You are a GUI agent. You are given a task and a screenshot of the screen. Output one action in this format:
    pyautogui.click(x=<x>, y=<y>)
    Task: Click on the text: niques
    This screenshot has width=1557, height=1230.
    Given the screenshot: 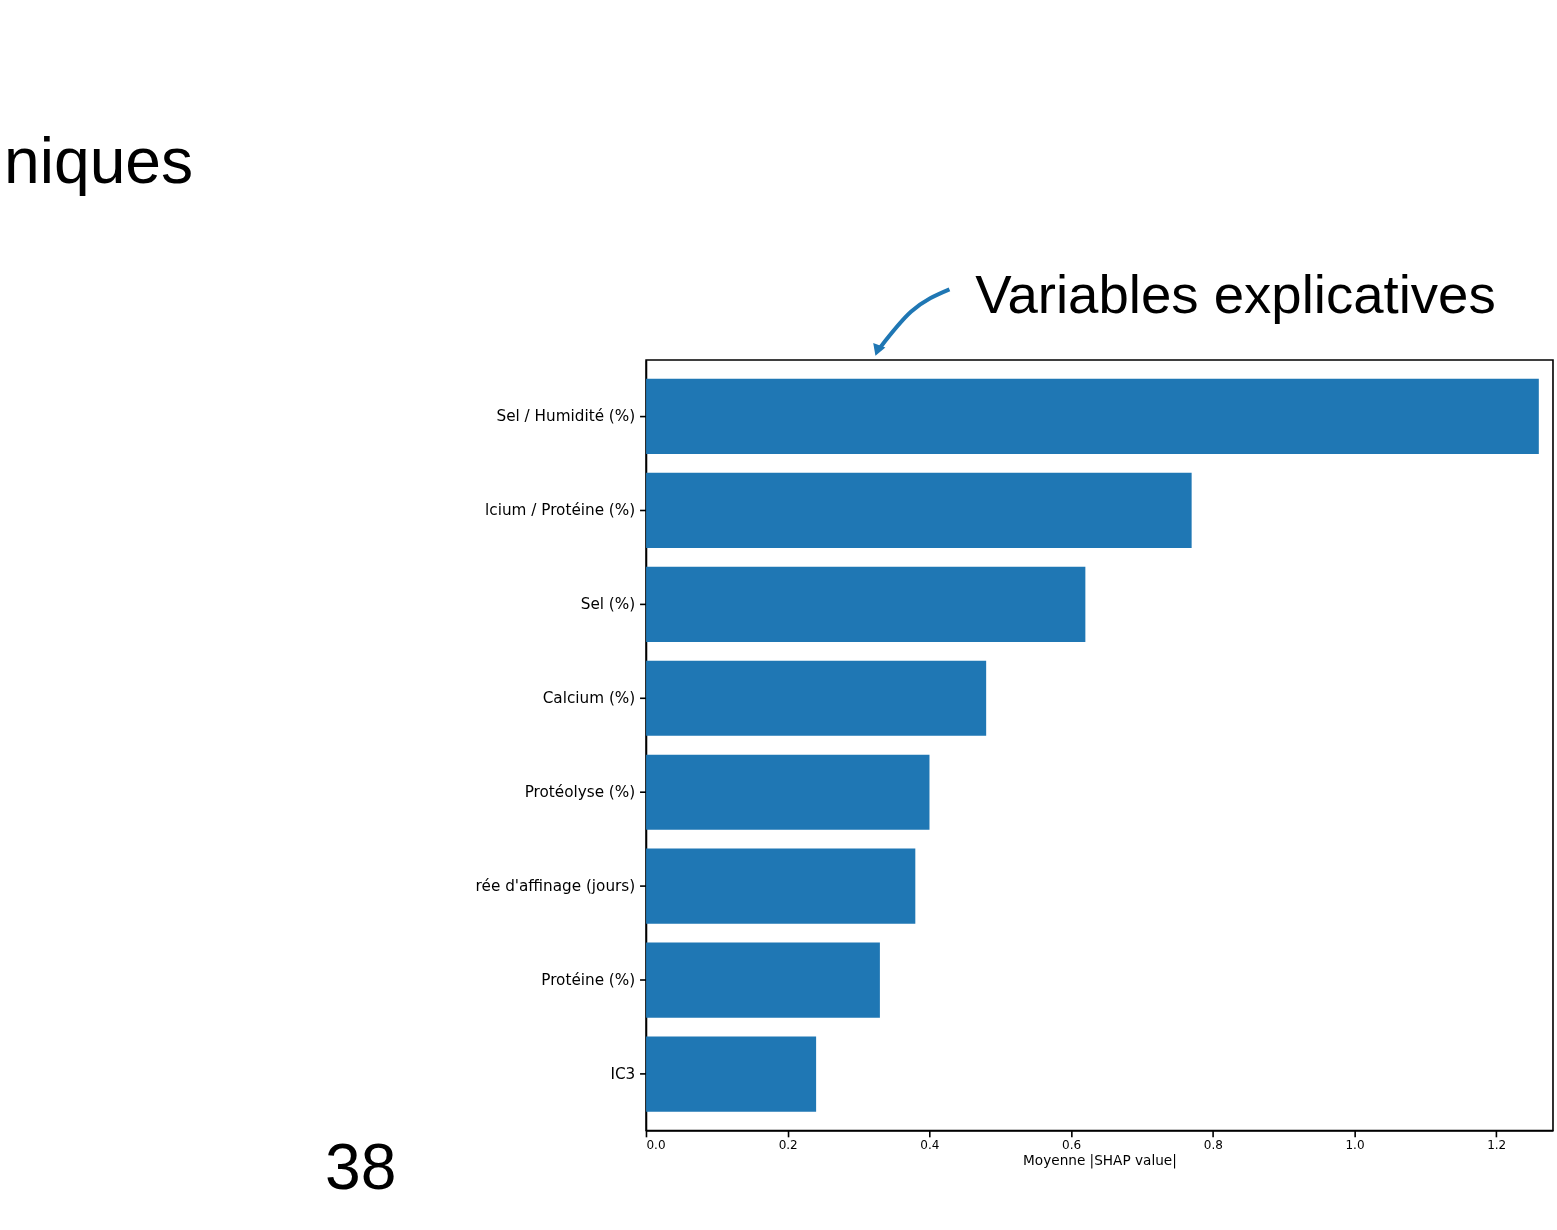 What is the action you would take?
    pyautogui.click(x=99, y=161)
    